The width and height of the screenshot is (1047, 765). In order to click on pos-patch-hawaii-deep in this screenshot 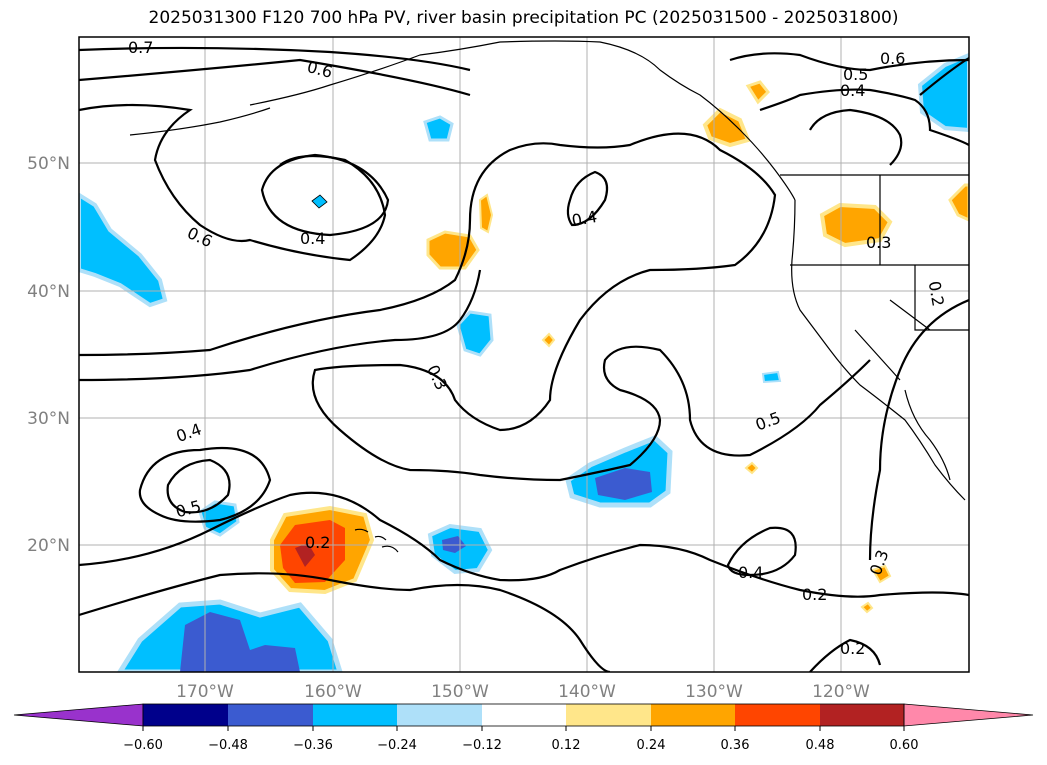, I will do `click(305, 555)`.